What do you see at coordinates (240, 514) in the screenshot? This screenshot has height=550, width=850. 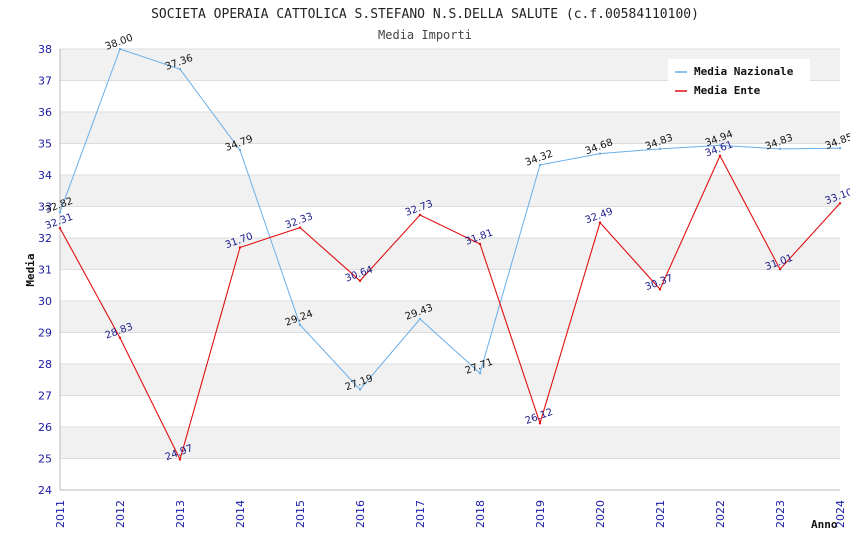 I see `x-tick-label: 2014` at bounding box center [240, 514].